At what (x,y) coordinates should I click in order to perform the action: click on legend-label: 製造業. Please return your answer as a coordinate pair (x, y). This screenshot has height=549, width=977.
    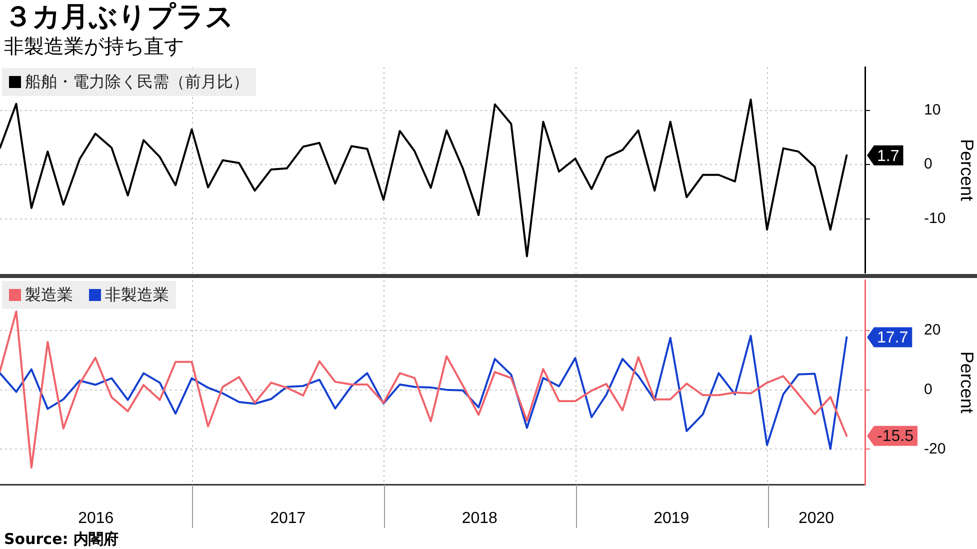
    Looking at the image, I should click on (49, 294).